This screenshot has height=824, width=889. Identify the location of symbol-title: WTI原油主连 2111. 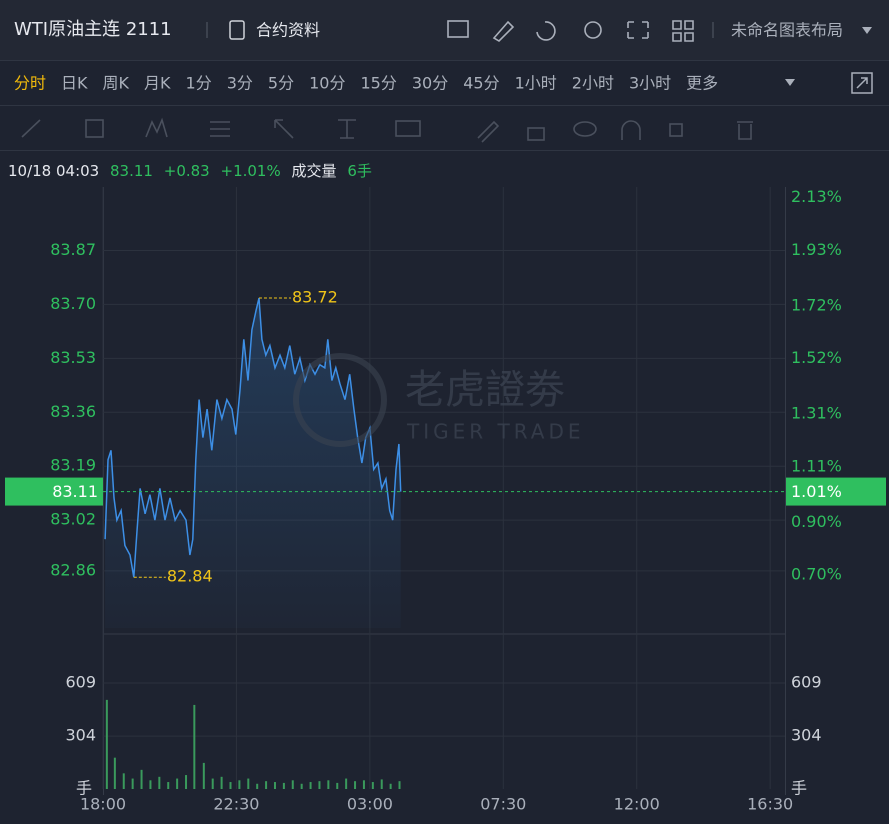
(93, 29).